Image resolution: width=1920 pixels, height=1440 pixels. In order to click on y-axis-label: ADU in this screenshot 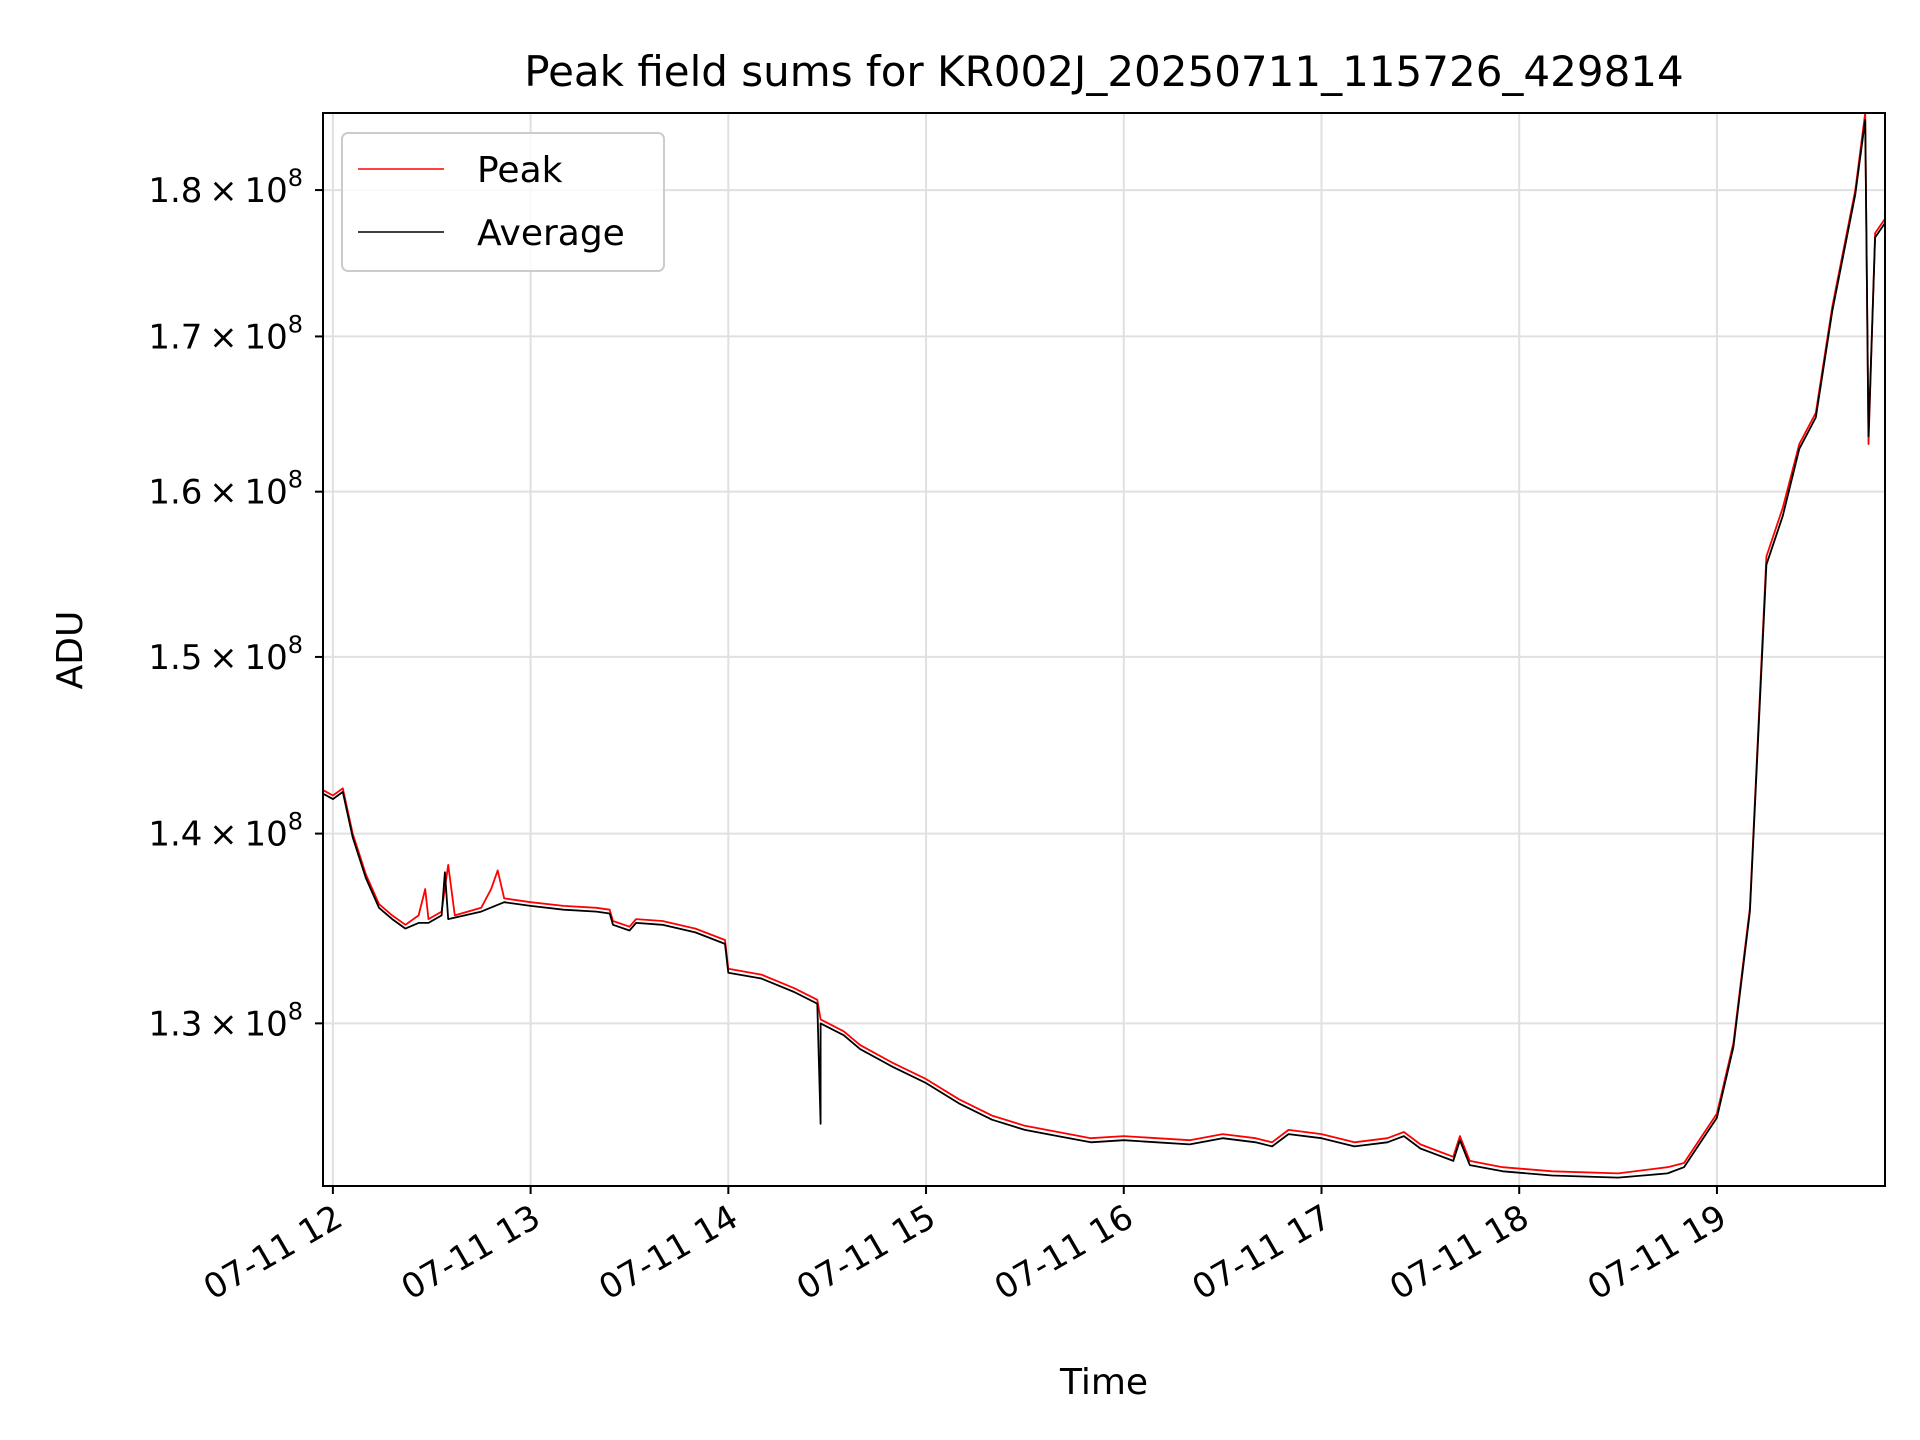, I will do `click(70, 650)`.